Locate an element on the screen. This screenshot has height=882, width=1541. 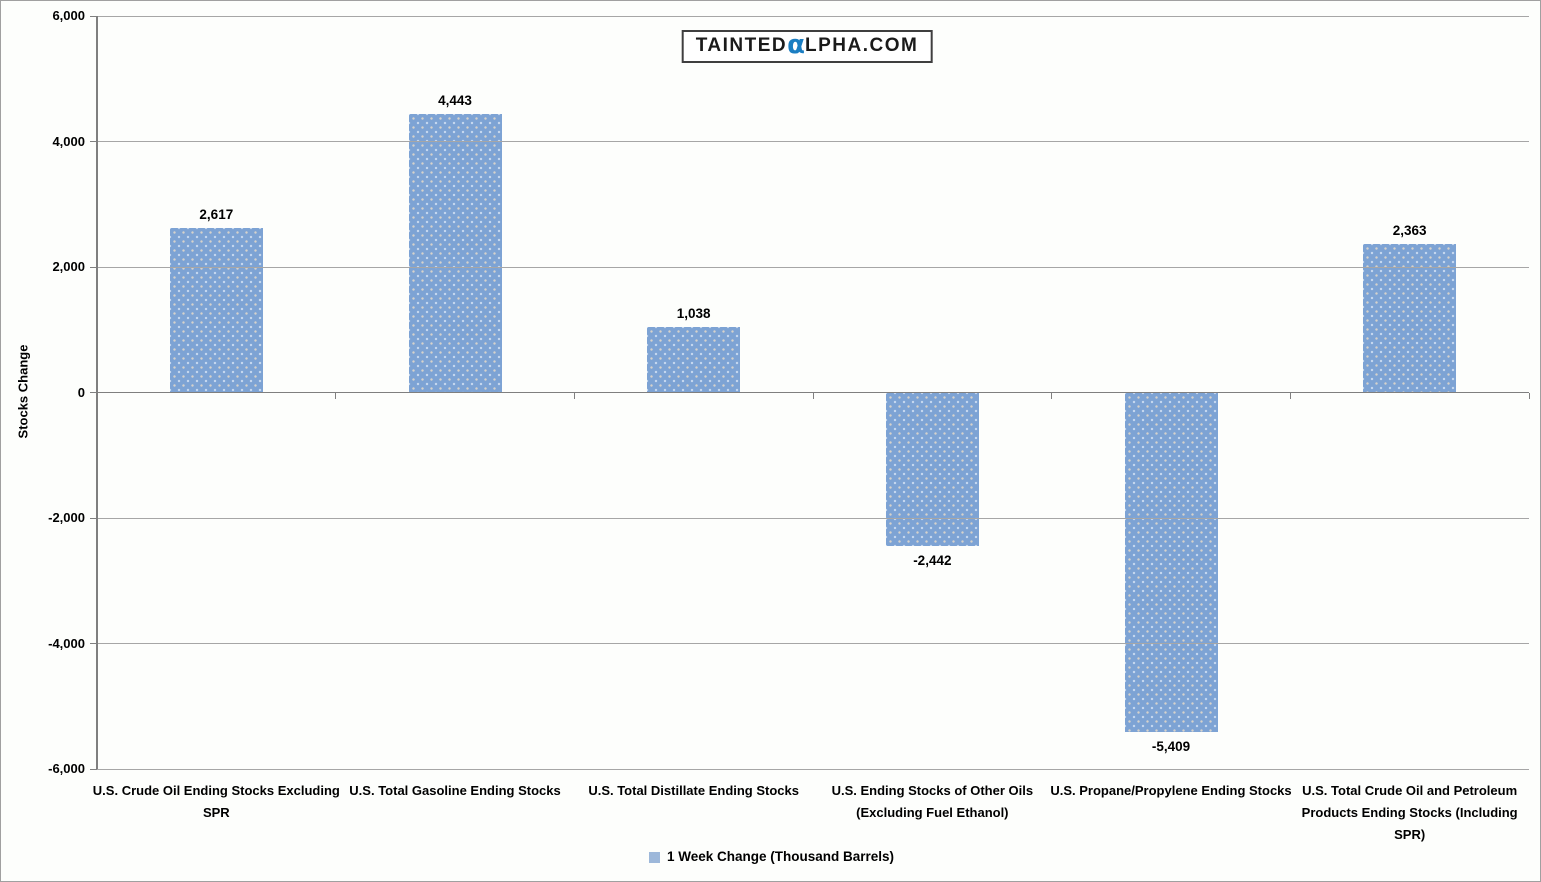
y-tick-label: -4,000 is located at coordinates (66, 643).